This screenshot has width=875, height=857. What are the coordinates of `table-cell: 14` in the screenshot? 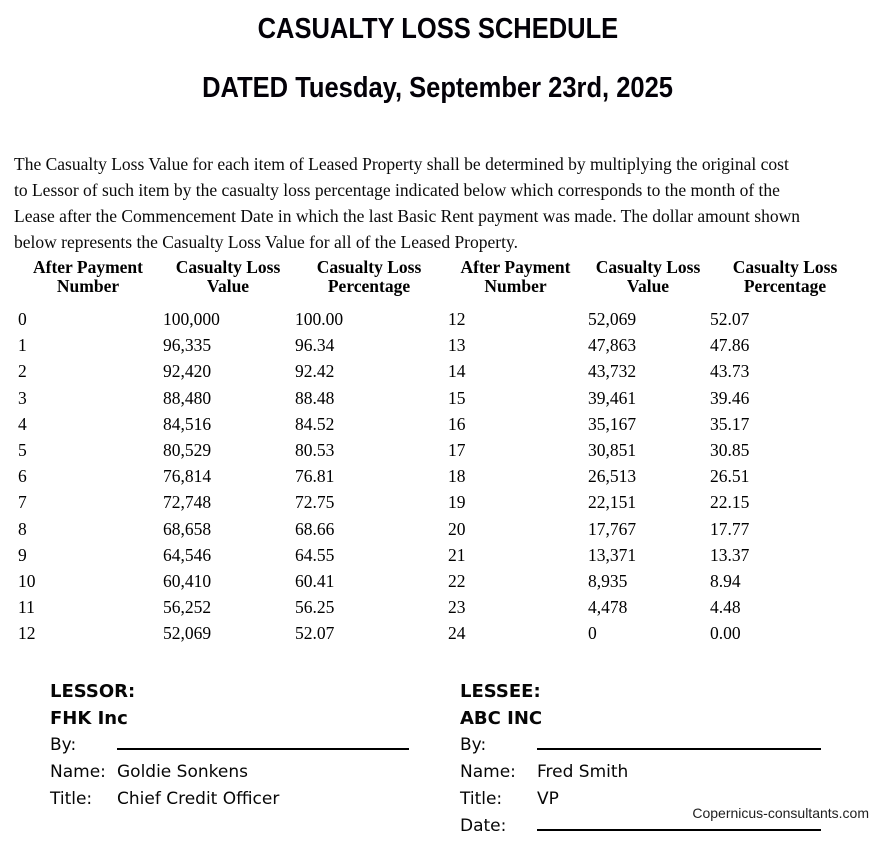 It's located at (457, 371).